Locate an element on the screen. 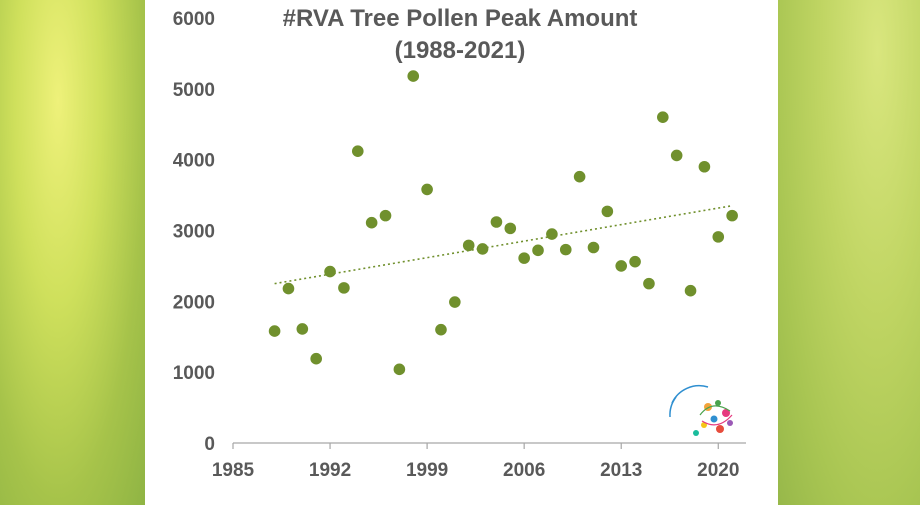 Image resolution: width=920 pixels, height=505 pixels. chart-title: #RVA Tree Pollen Peak Amount is located at coordinates (460, 18).